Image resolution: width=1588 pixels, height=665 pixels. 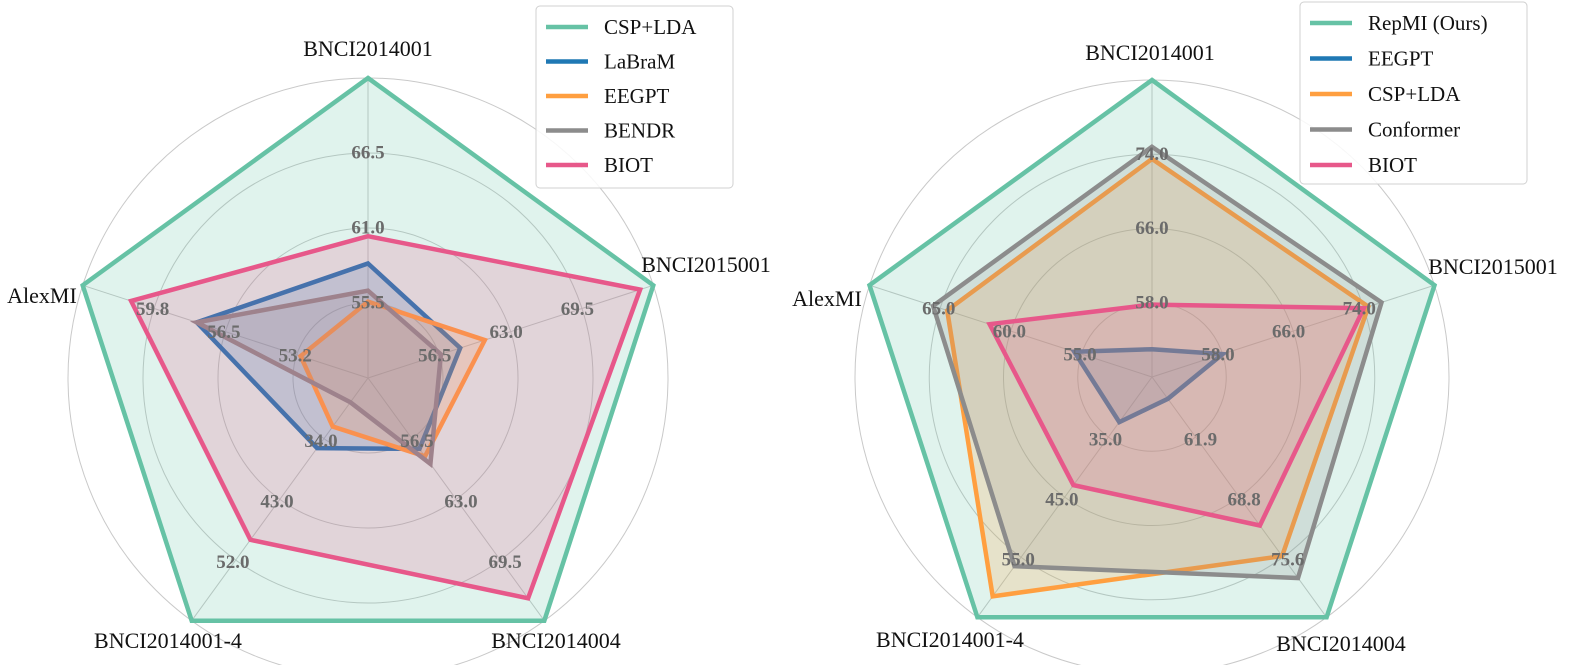 I want to click on tick-label: 60.0, so click(x=1009, y=332).